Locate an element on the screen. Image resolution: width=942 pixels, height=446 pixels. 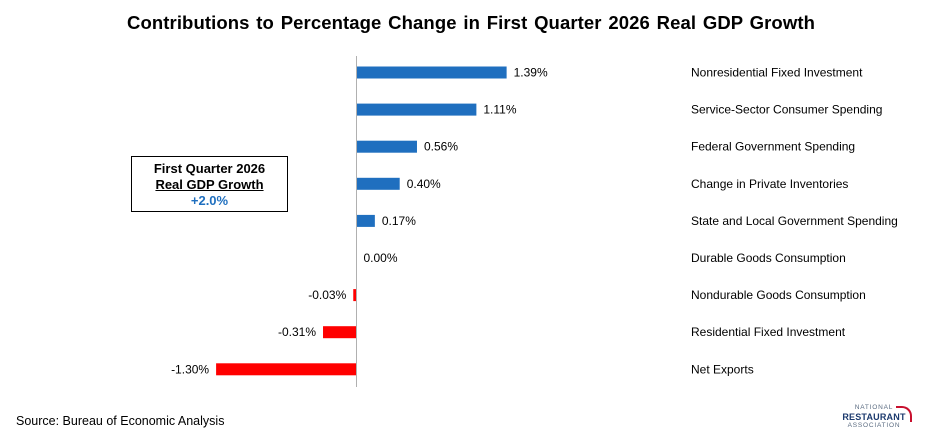
category-label: Service-Sector Consumer Spending is located at coordinates (786, 110).